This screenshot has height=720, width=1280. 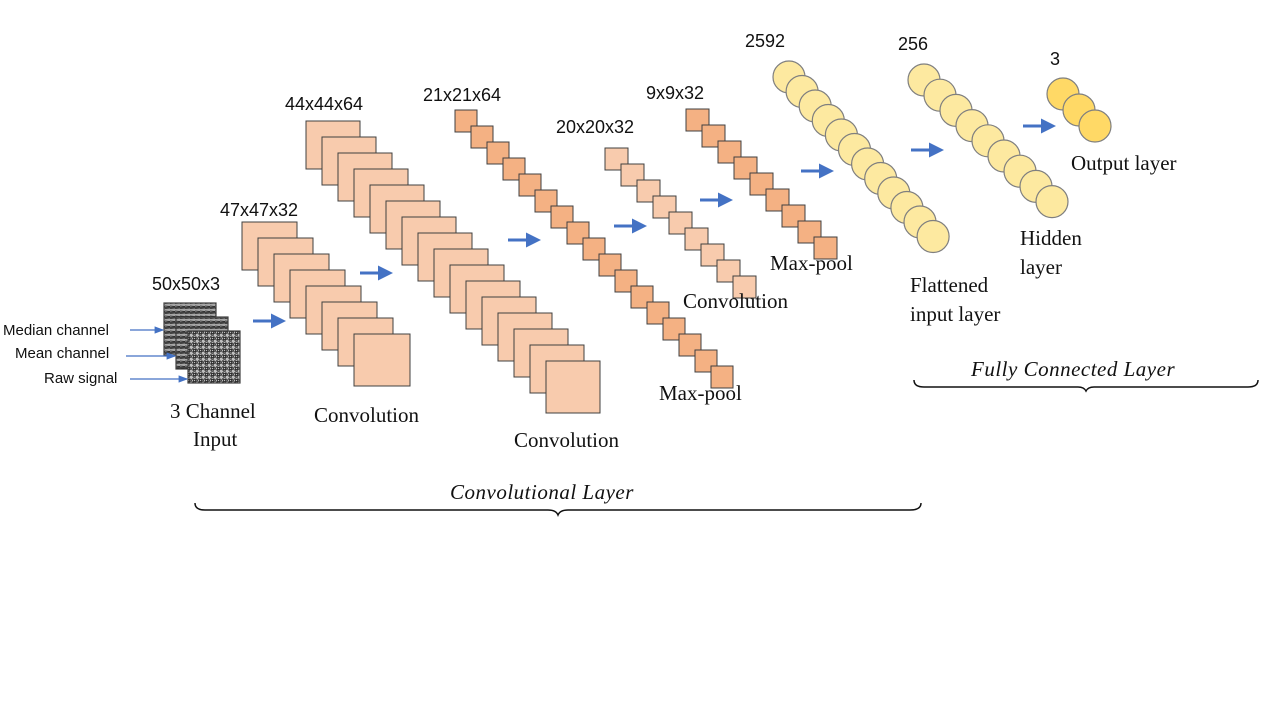 I want to click on fully-connected-layer-title: Fully Connected Layer, so click(x=1072, y=369).